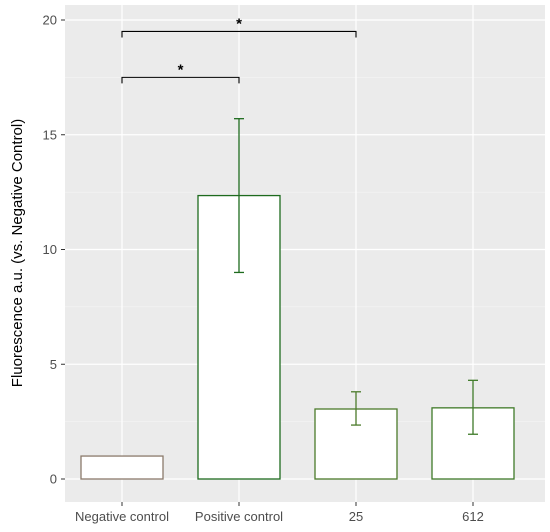  What do you see at coordinates (239, 516) in the screenshot?
I see `x-tick-label: Positive control` at bounding box center [239, 516].